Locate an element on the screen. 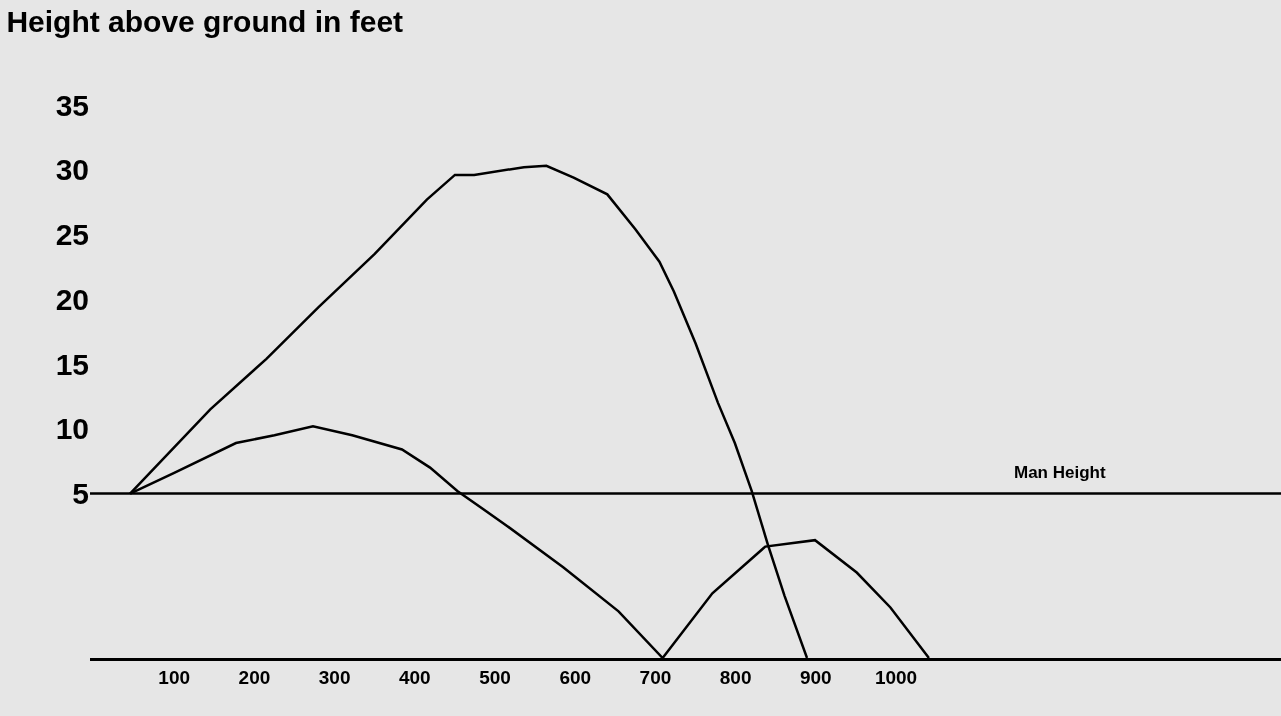 Image resolution: width=1281 pixels, height=716 pixels. y-tick-label: 25 is located at coordinates (72, 235).